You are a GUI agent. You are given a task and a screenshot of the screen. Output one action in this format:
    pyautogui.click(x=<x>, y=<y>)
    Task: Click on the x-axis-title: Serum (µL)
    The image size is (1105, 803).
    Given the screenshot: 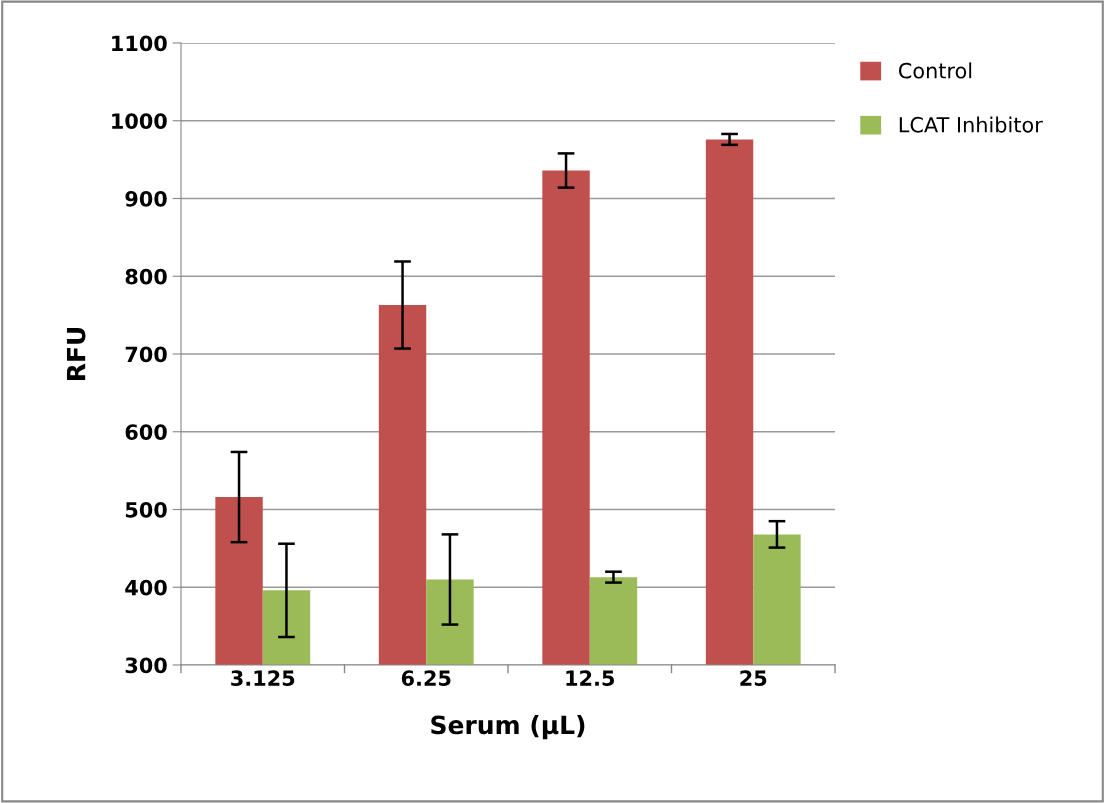 What is the action you would take?
    pyautogui.click(x=508, y=727)
    